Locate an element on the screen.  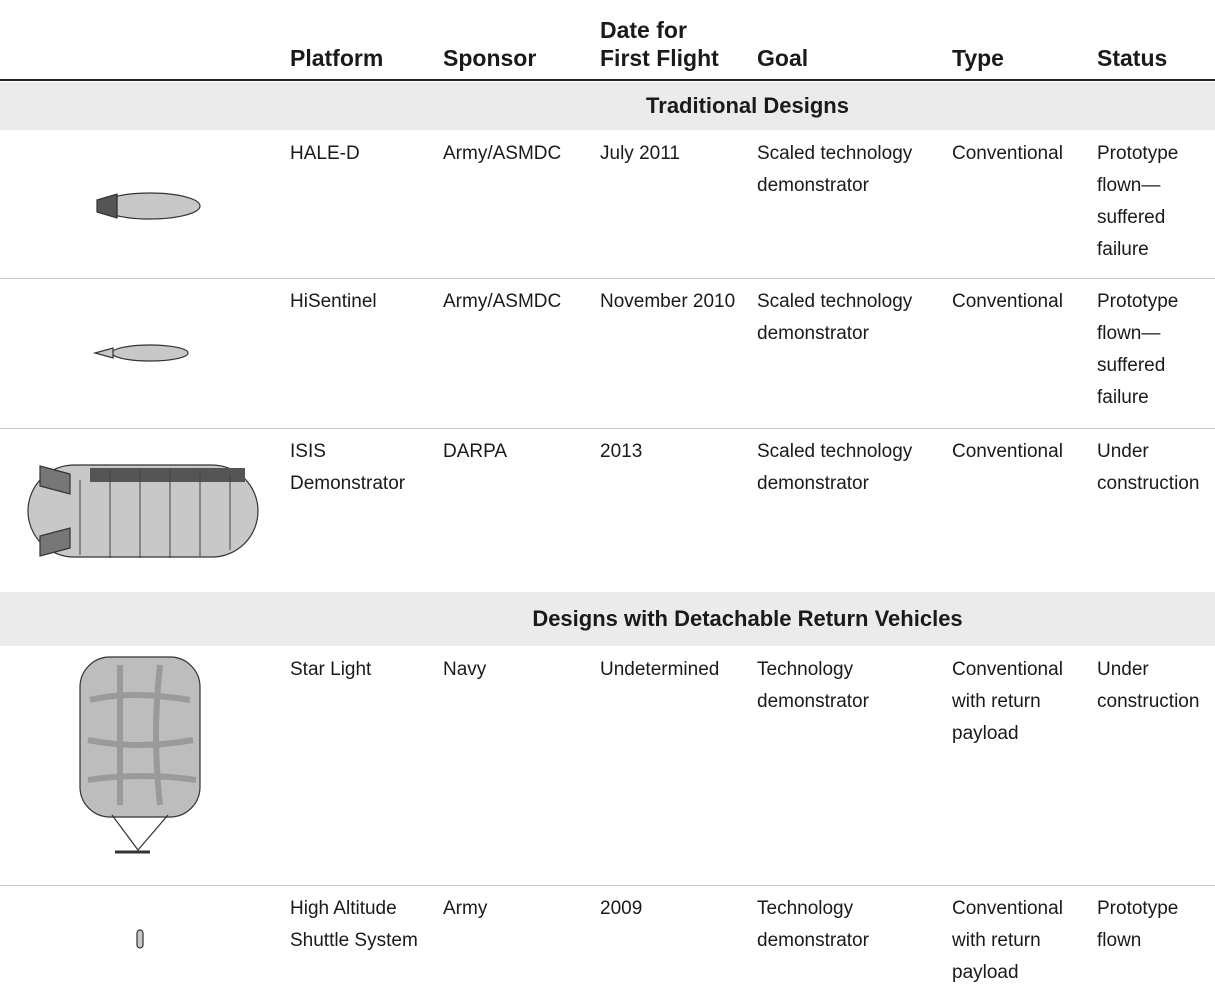
section-title: Designs with Detachable Return Vehicles is located at coordinates (747, 618).